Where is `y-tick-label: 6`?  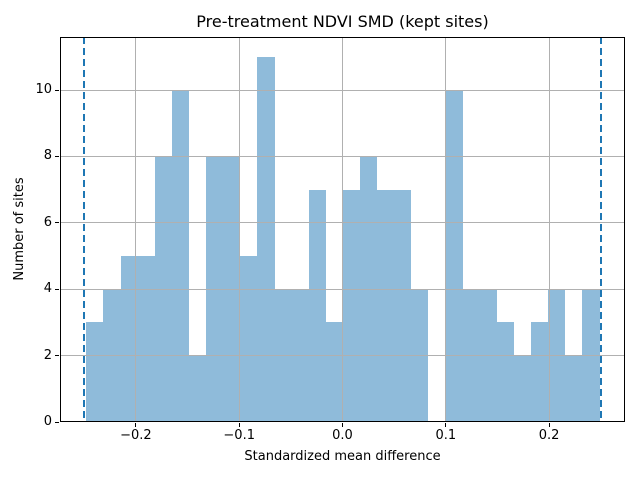
y-tick-label: 6 is located at coordinates (47, 222).